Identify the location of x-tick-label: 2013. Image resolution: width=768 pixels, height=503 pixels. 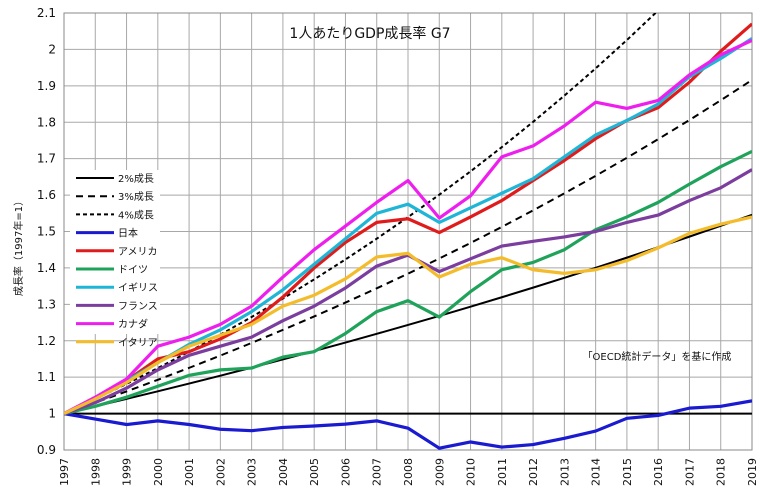
(564, 472).